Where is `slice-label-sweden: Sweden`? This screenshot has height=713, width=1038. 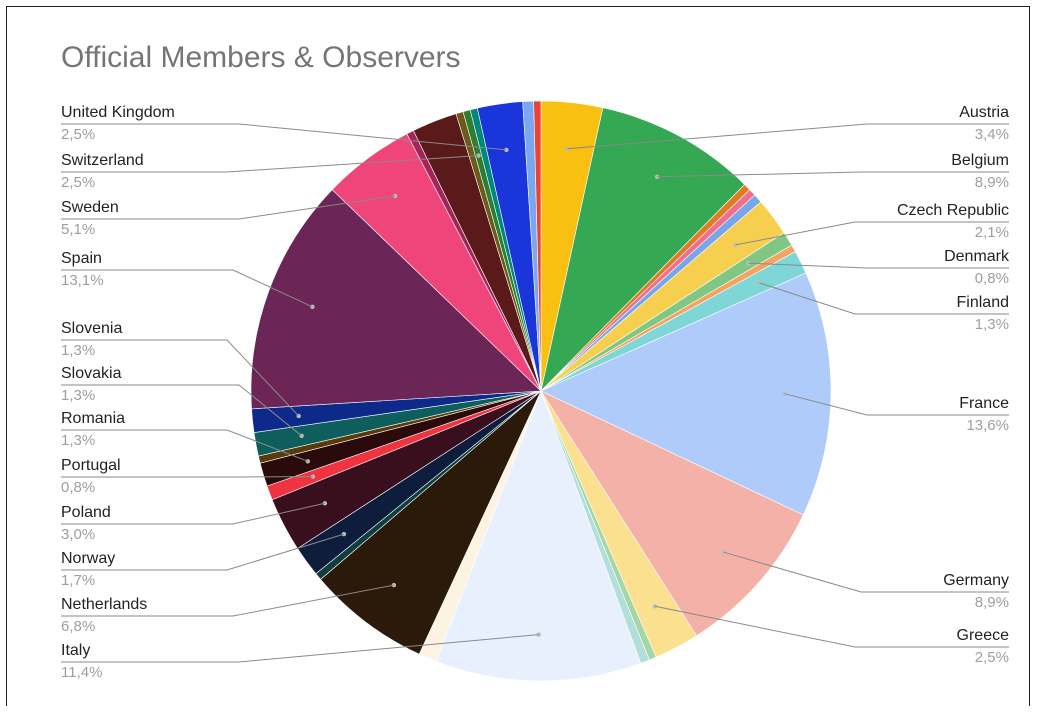
slice-label-sweden: Sweden is located at coordinates (90, 207).